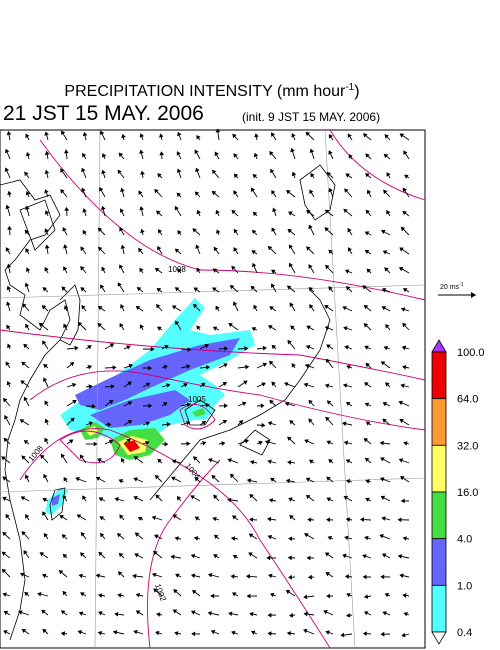  What do you see at coordinates (205, 91) in the screenshot?
I see `title-text: PRECIPITATION INTENSITY (mm hour` at bounding box center [205, 91].